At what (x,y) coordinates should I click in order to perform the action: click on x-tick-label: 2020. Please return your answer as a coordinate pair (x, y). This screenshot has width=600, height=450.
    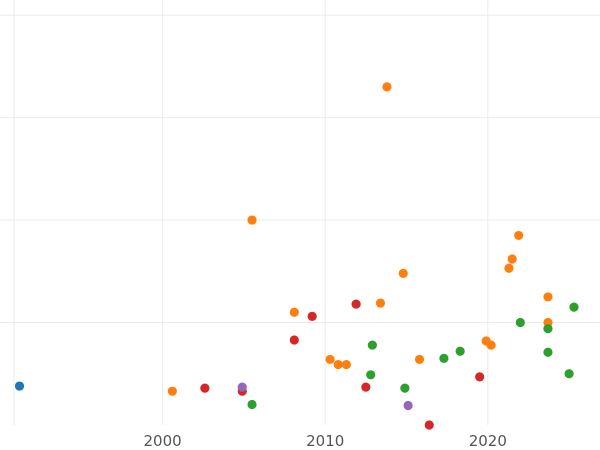
    Looking at the image, I should click on (488, 441).